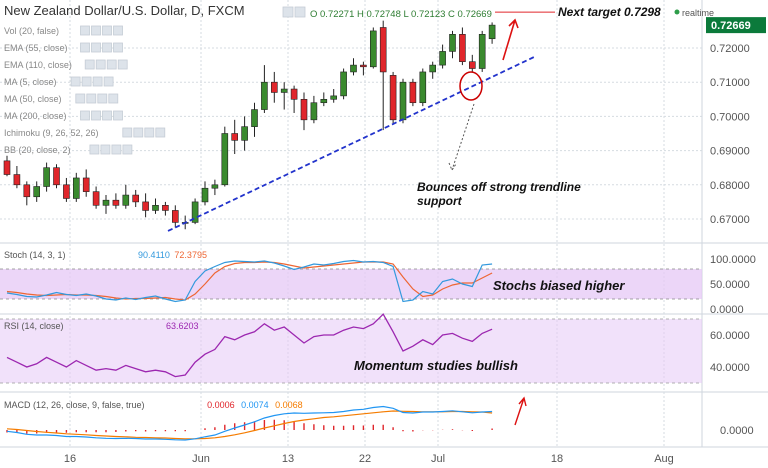  Describe the element at coordinates (74, 405) in the screenshot. I see `macd-label-part: MACD (12, 26, close, 9, false, true)` at that location.